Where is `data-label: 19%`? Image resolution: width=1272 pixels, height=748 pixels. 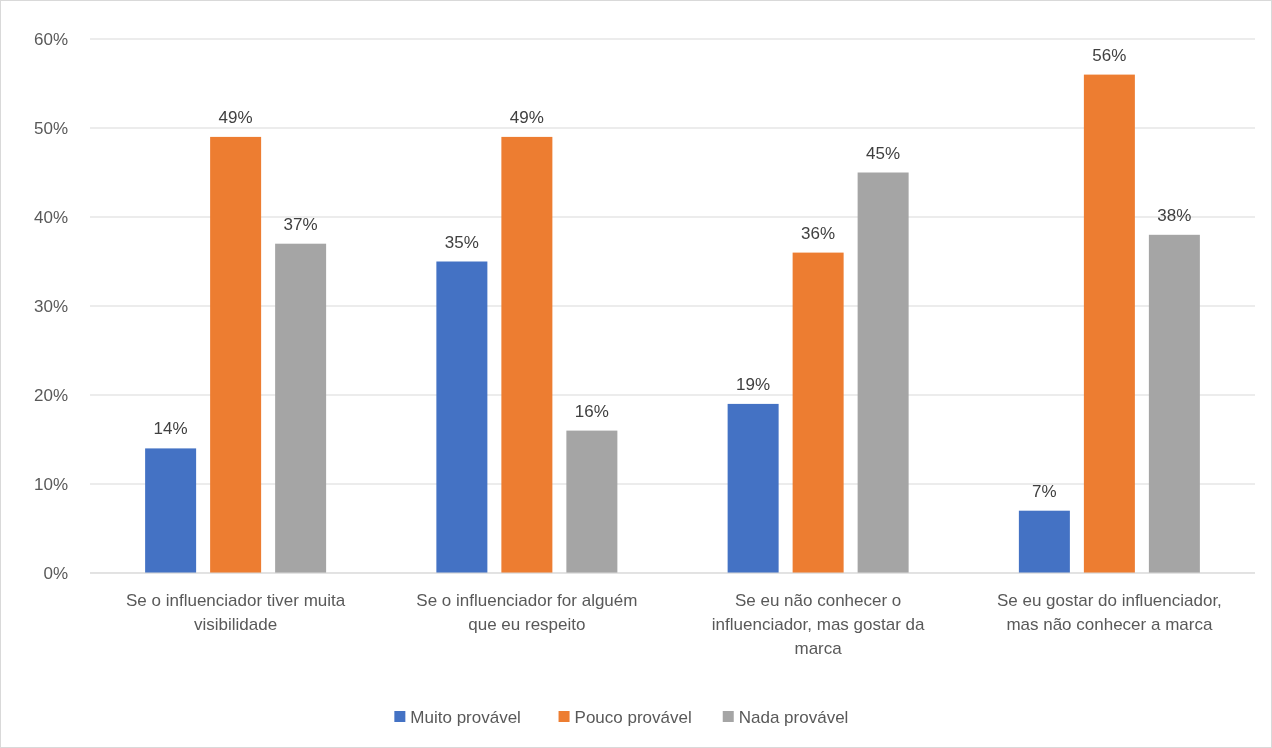
data-label: 19% is located at coordinates (753, 384).